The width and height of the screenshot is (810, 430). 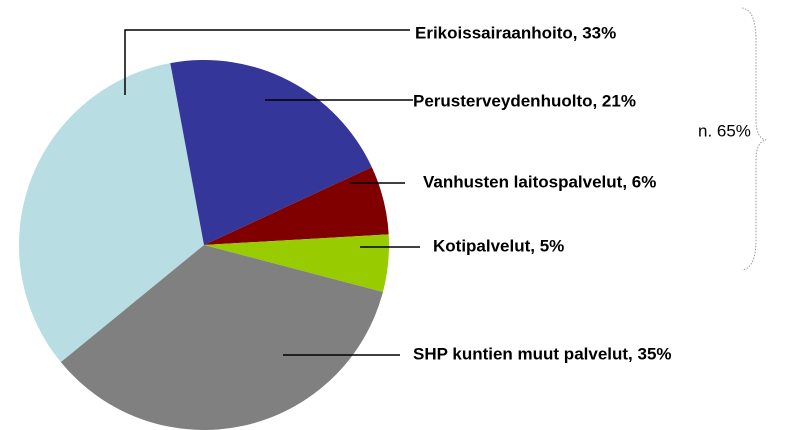 I want to click on annotation: n. 65%, so click(x=724, y=130).